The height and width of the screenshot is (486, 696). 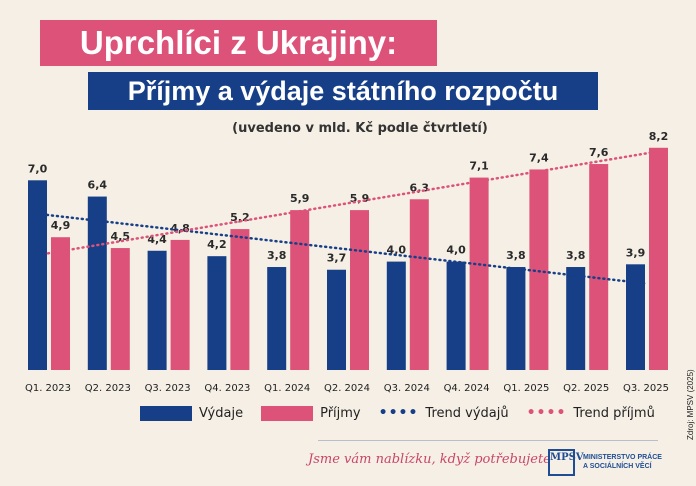 What do you see at coordinates (98, 185) in the screenshot?
I see `data-label: 6,4` at bounding box center [98, 185].